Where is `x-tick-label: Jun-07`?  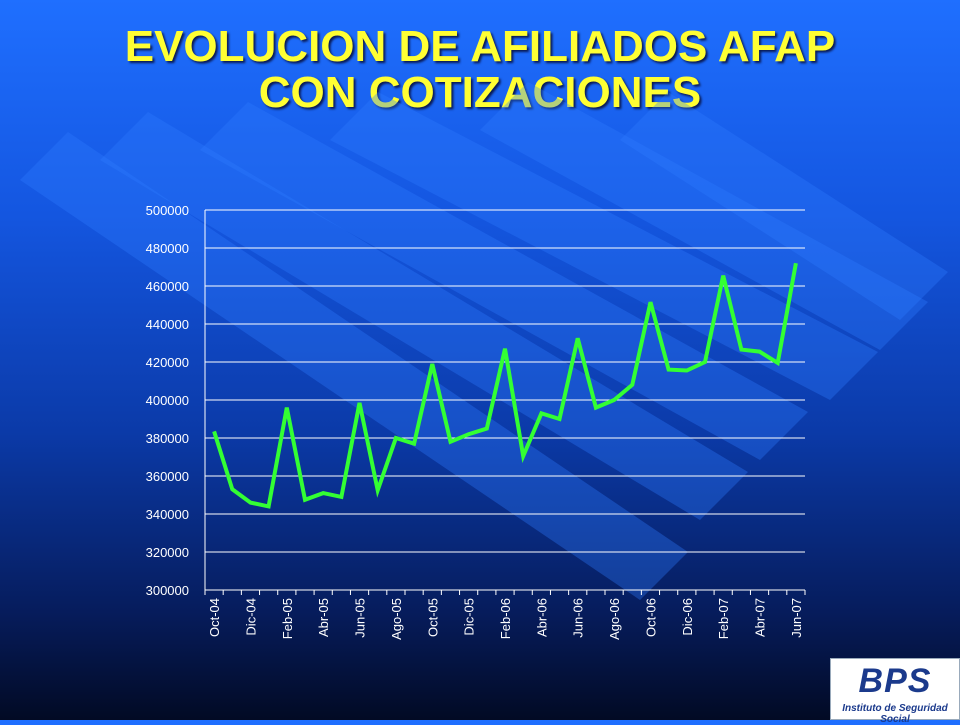
x-tick-label: Jun-07 is located at coordinates (796, 618).